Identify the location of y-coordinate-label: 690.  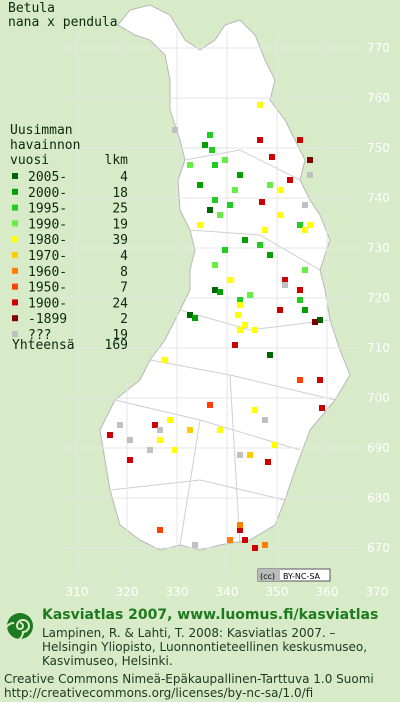
(378, 448).